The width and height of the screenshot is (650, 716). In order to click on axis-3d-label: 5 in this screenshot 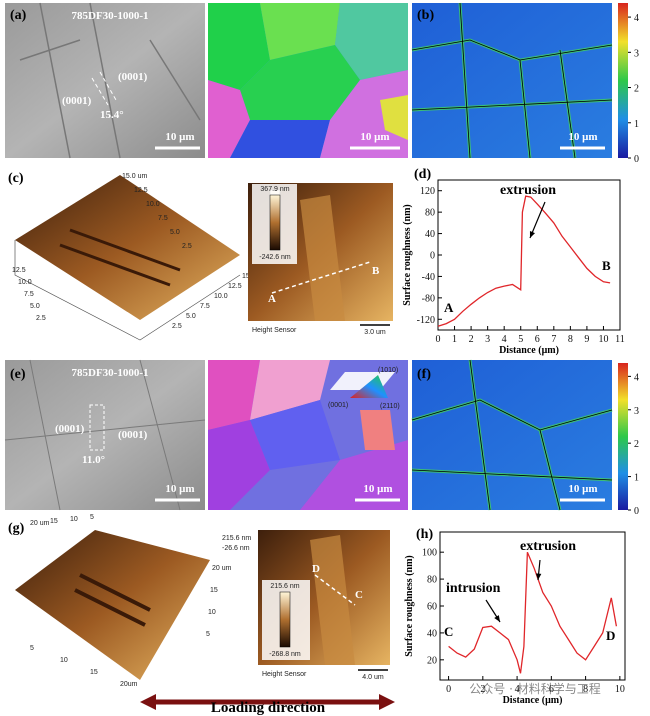, I will do `click(92, 517)`.